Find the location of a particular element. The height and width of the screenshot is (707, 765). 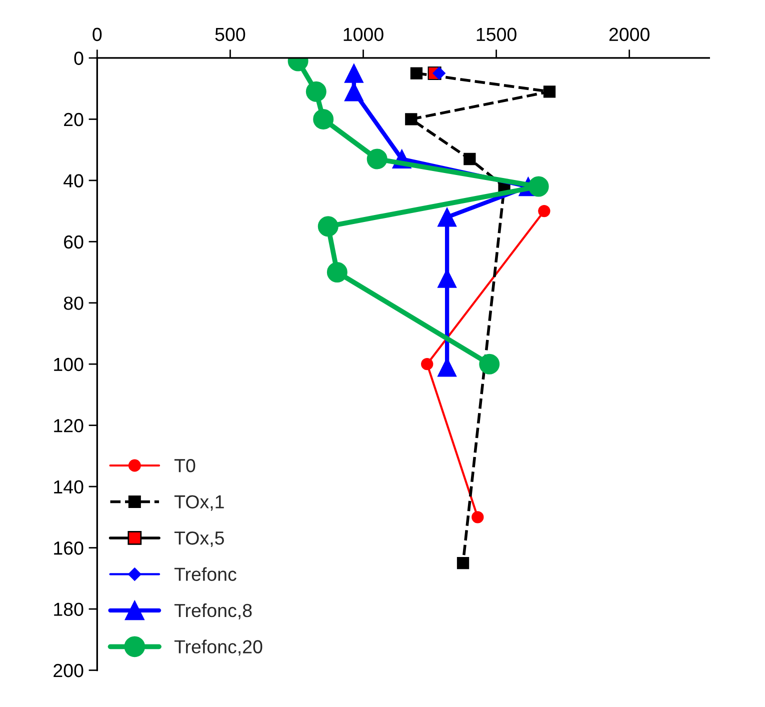

y-tick-label: 60 is located at coordinates (74, 242).